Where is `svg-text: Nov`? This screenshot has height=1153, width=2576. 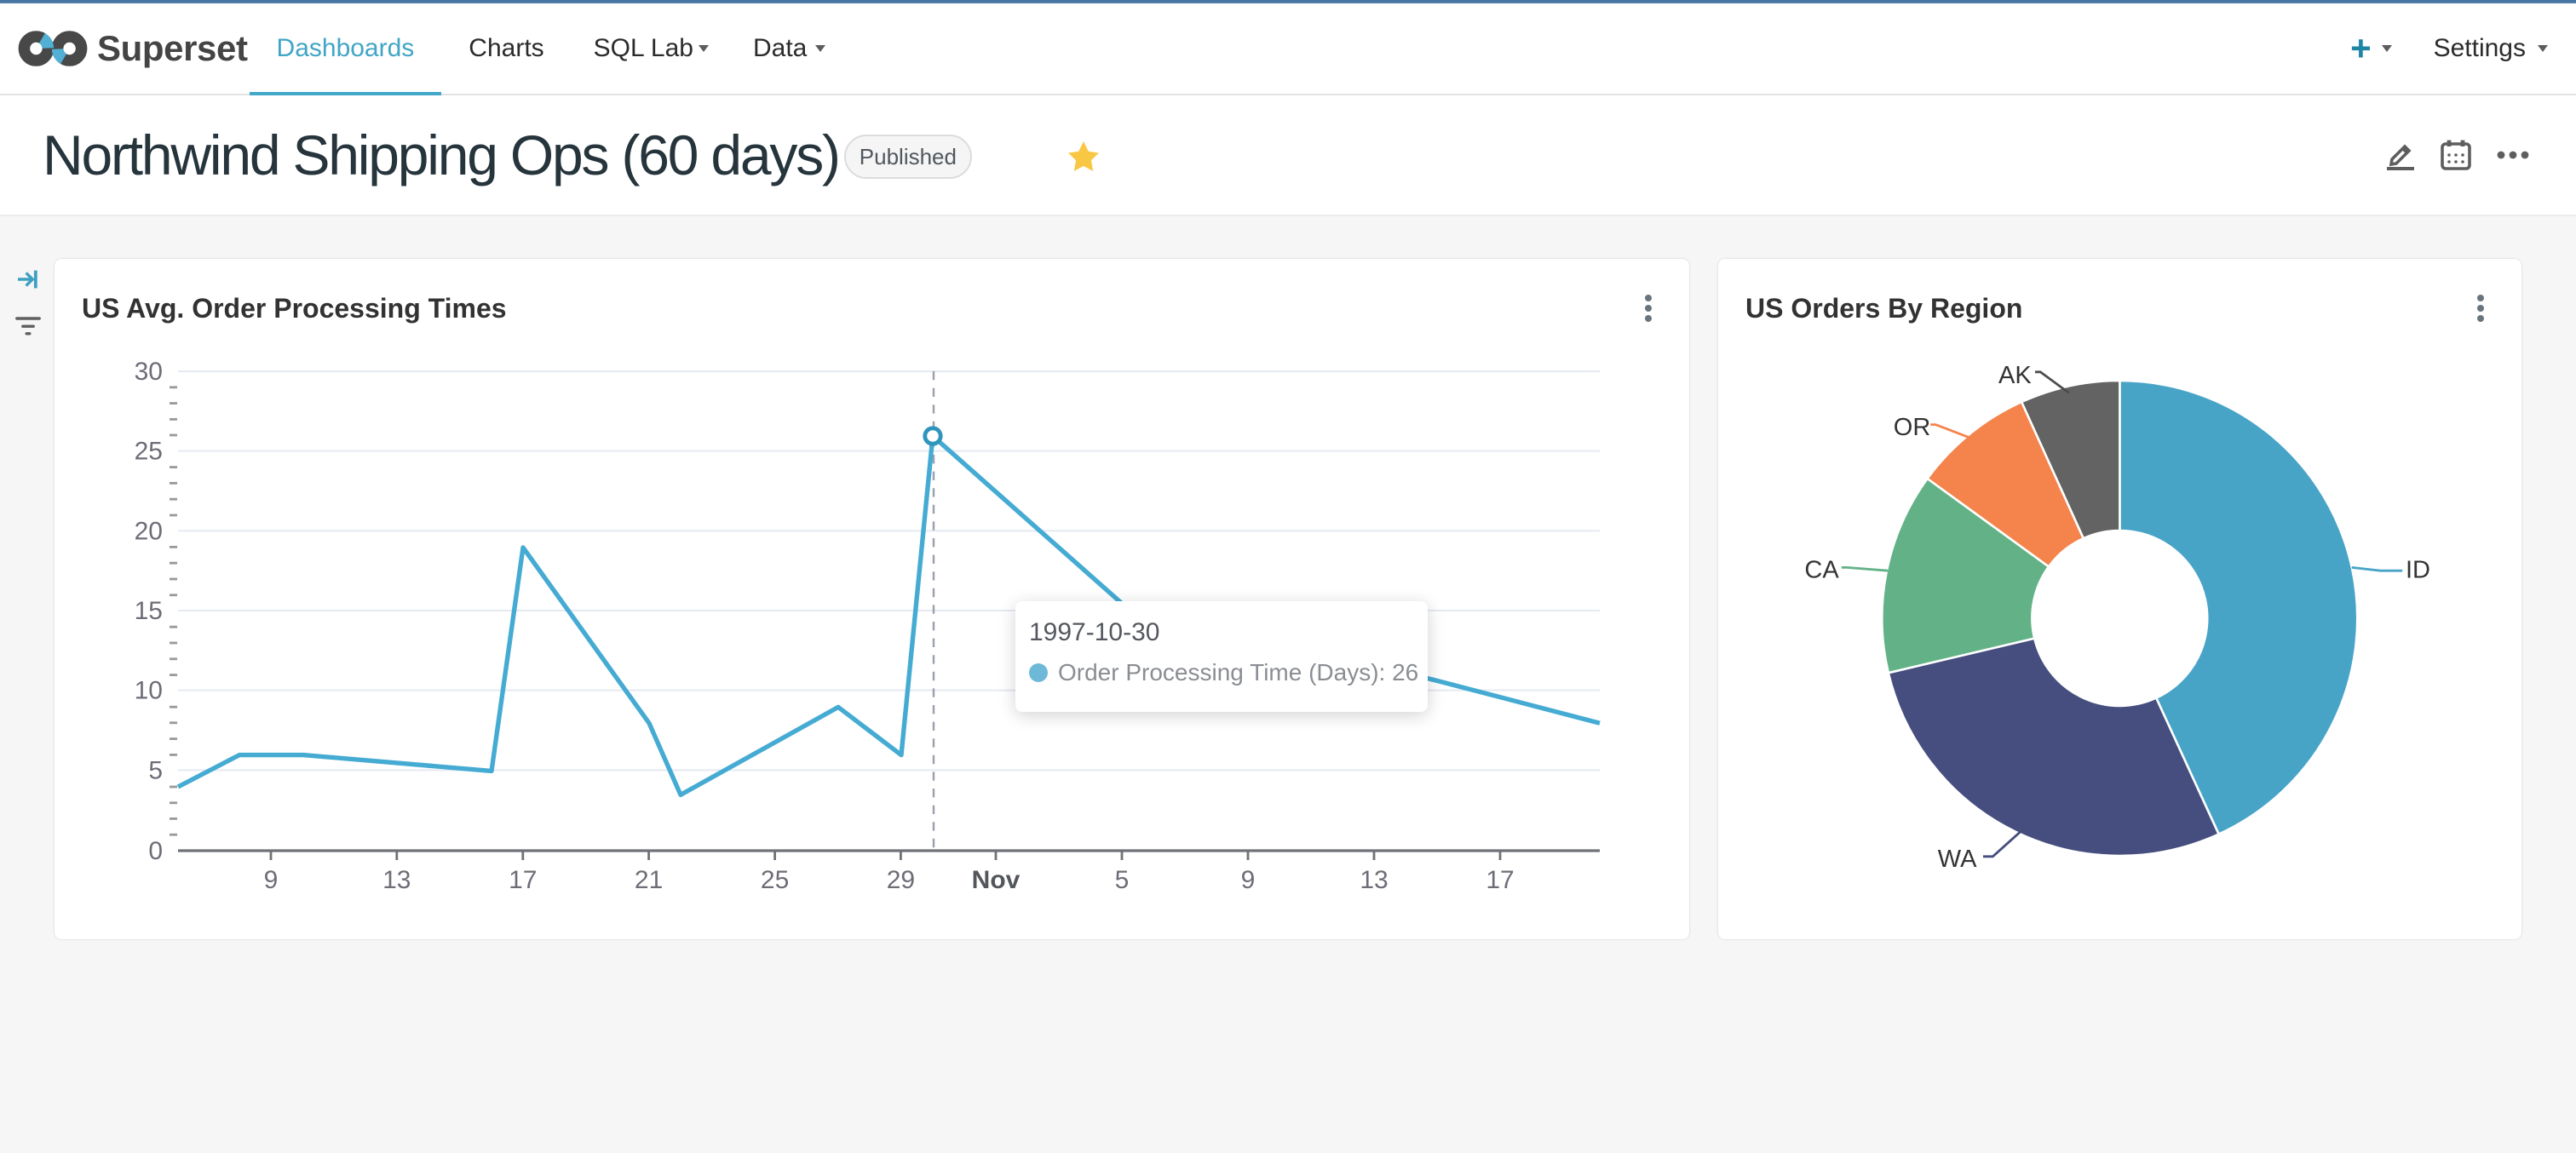
svg-text: Nov is located at coordinates (996, 880).